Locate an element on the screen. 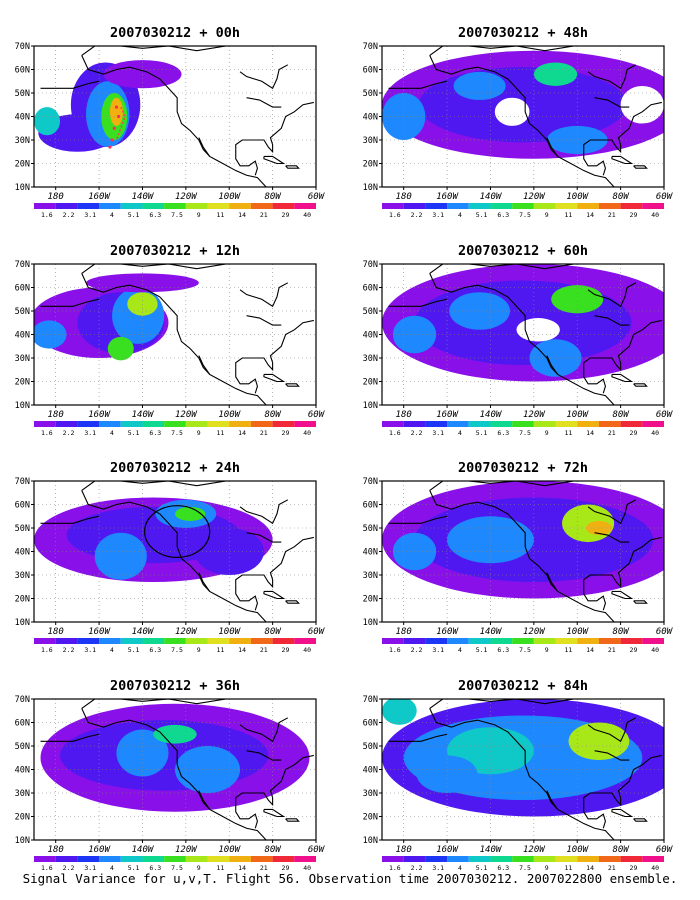  colorbar-label: 7.5 is located at coordinates (177, 650).